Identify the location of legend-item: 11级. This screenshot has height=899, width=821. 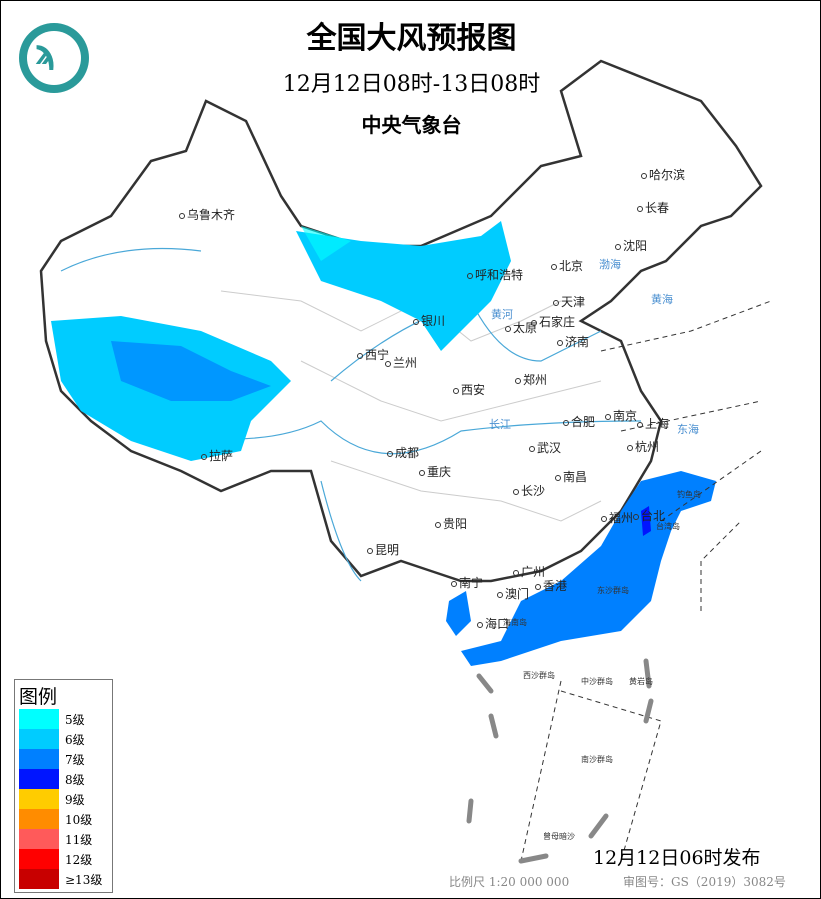
(63, 839).